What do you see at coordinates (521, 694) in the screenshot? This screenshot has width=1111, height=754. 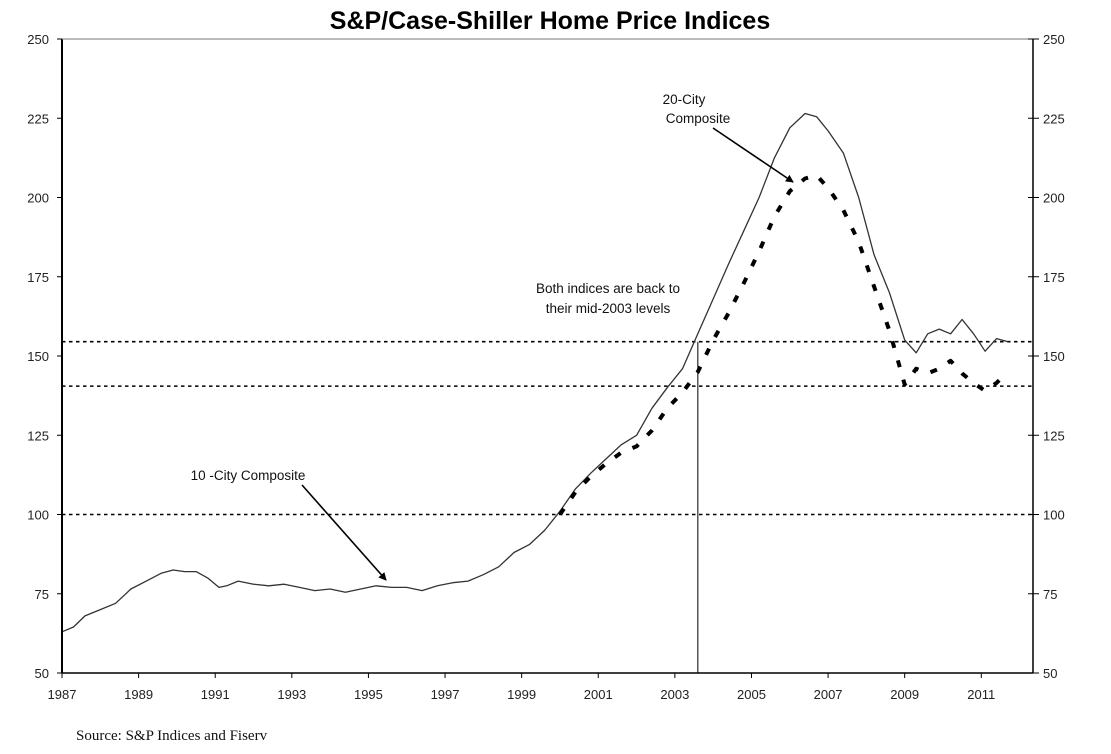 I see `x-tick-label: 1999` at bounding box center [521, 694].